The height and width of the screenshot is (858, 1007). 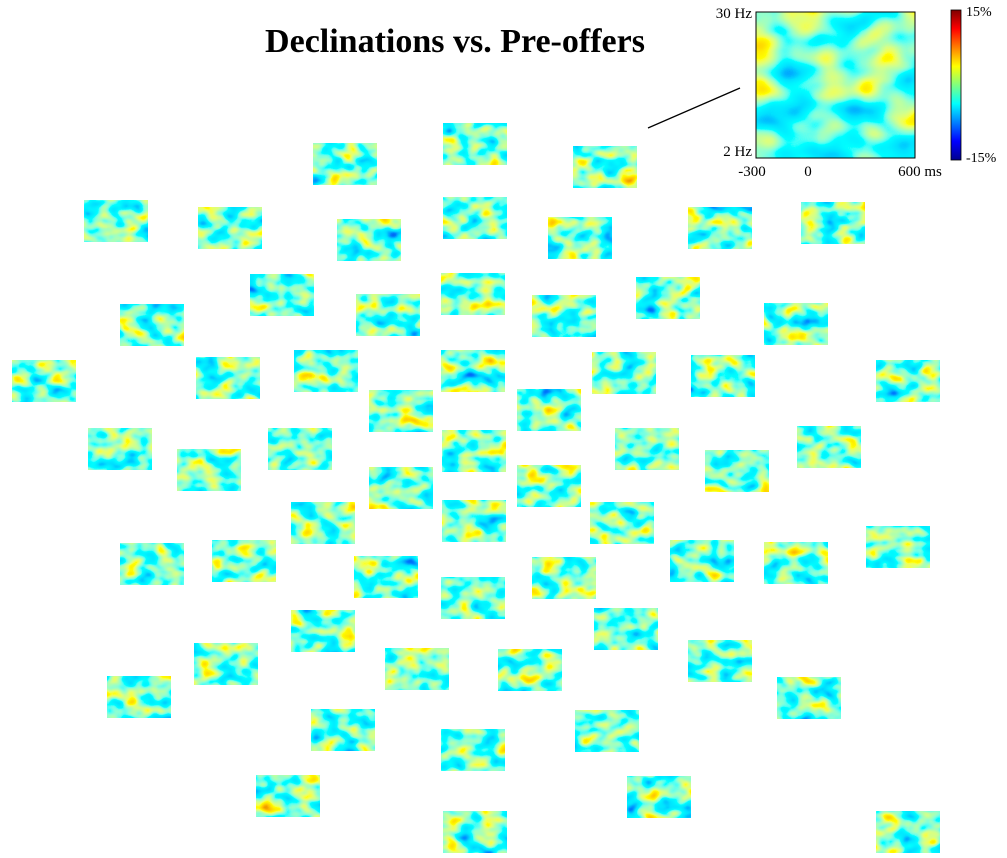 I want to click on colorbar, so click(x=956, y=85).